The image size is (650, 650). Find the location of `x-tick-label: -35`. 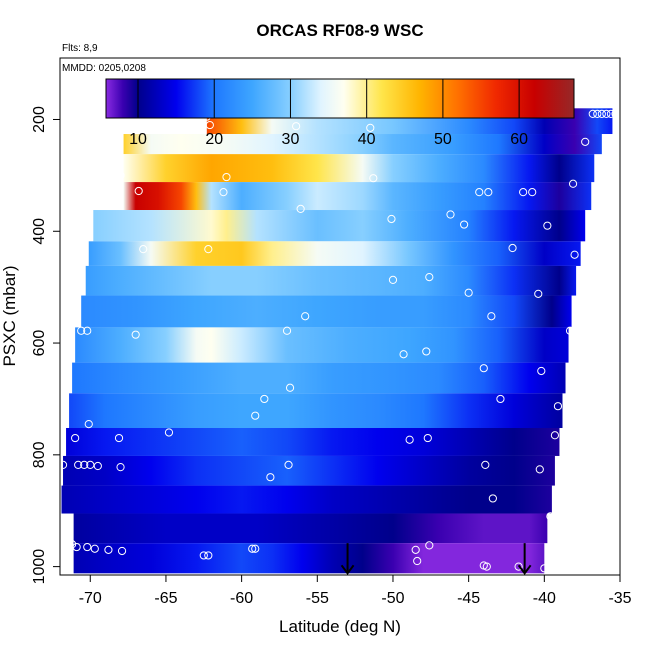

x-tick-label: -35 is located at coordinates (619, 598).